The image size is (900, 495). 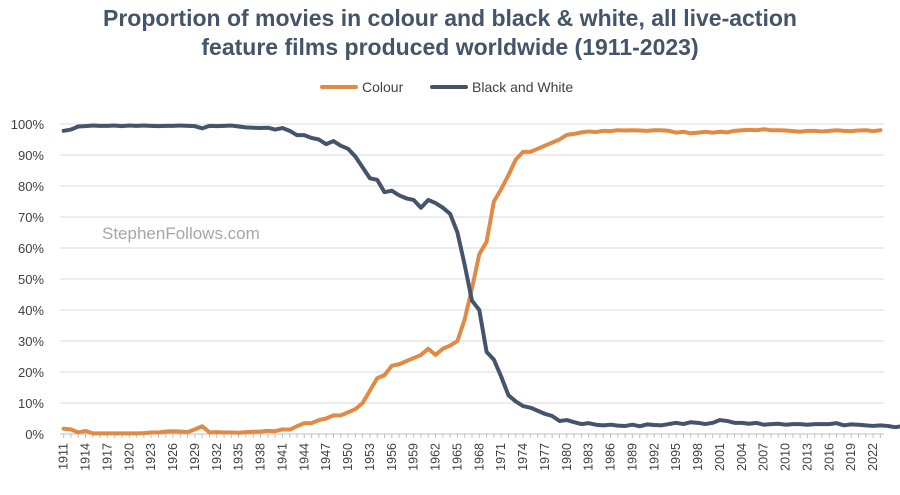 I want to click on x-tick-label: 1983, so click(x=589, y=457).